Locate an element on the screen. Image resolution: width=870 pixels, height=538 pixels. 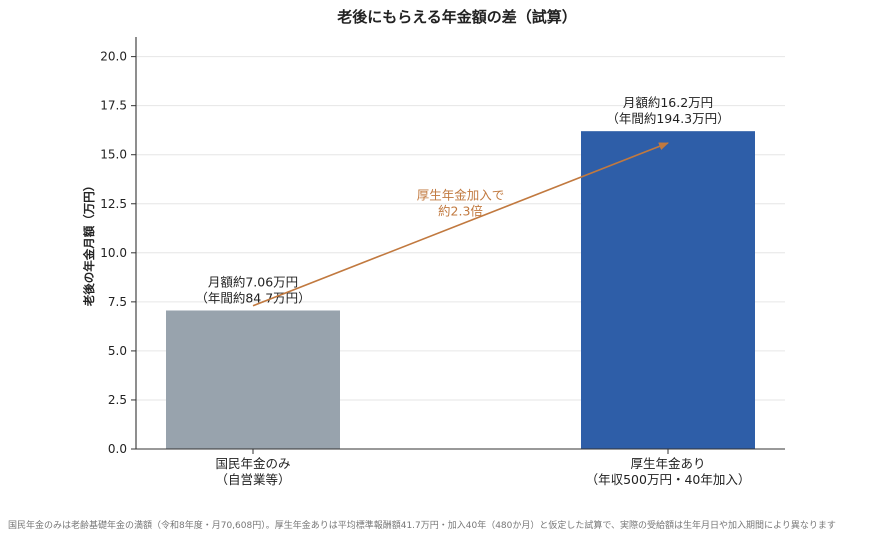
annotation-text: 約2.3倍 is located at coordinates (460, 210).